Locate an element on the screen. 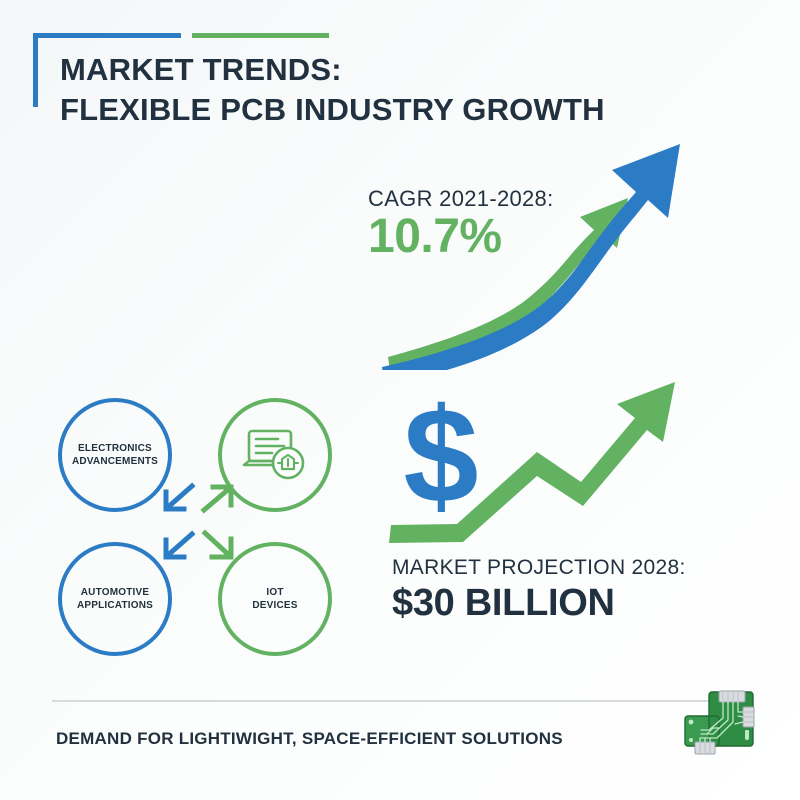  circle-flexible-pcb-design is located at coordinates (275, 455).